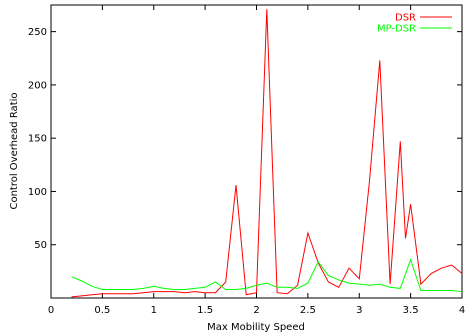 This screenshot has height=335, width=467. What do you see at coordinates (405, 18) in the screenshot?
I see `legend-label-dsr: DSR` at bounding box center [405, 18].